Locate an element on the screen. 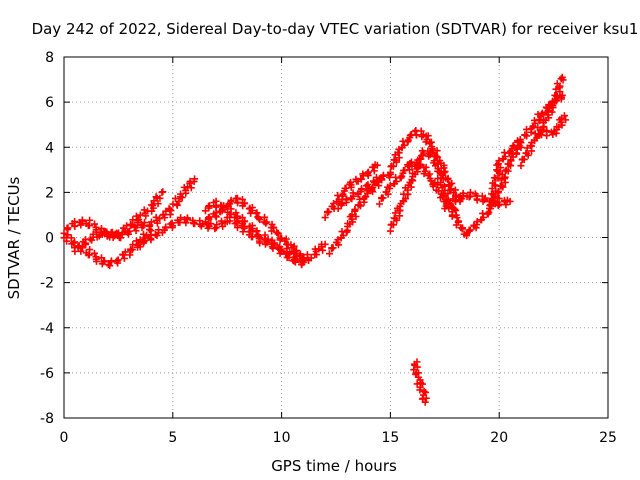  y-axis-label: SDTVAR / TECUs is located at coordinates (14, 237).